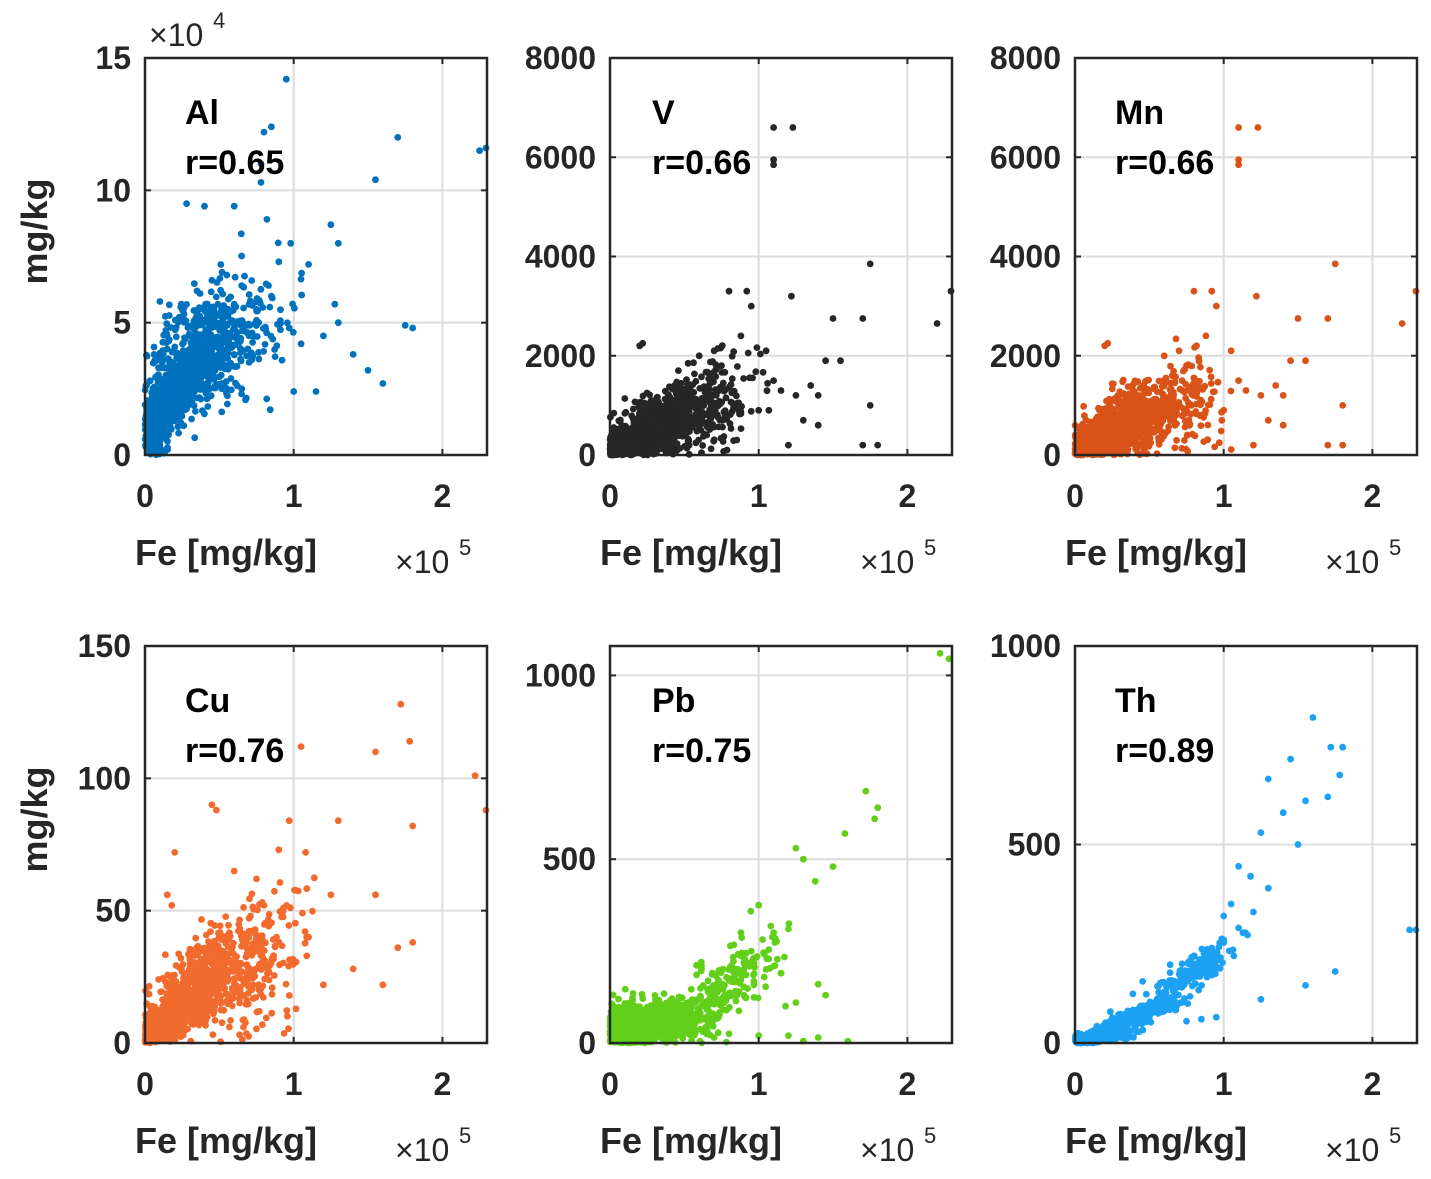 This screenshot has height=1179, width=1431. What do you see at coordinates (442, 496) in the screenshot?
I see `x-tick-label: 2` at bounding box center [442, 496].